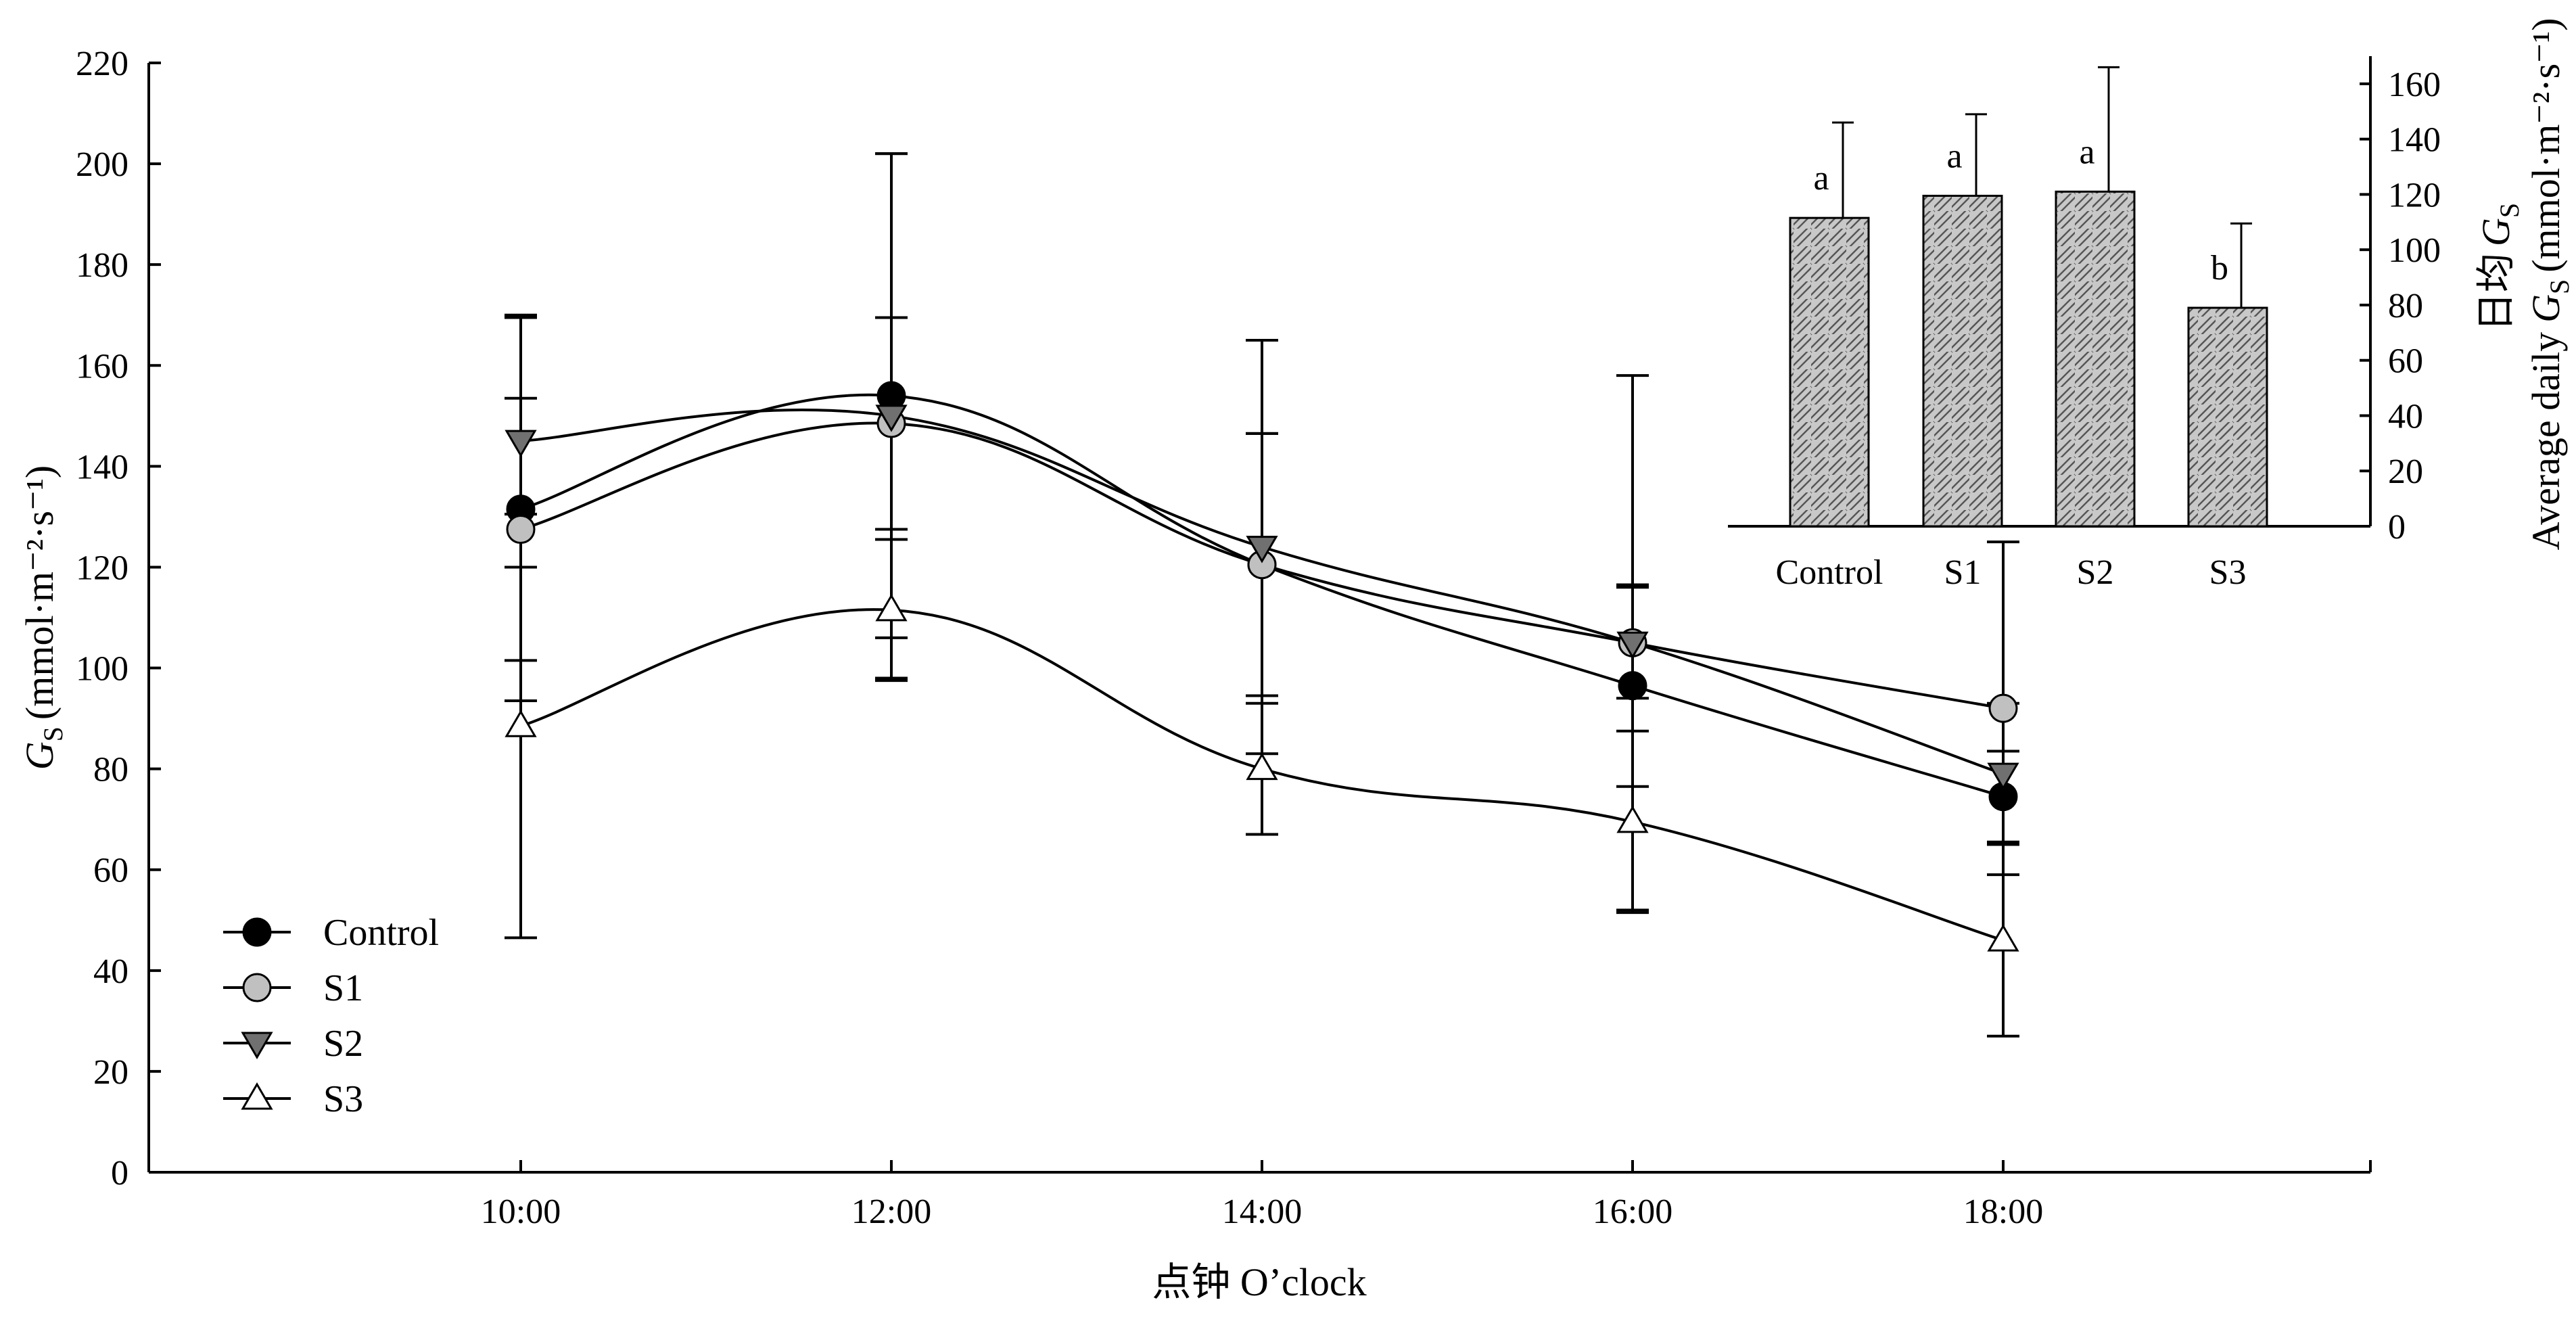 The height and width of the screenshot is (1340, 2576). Describe the element at coordinates (2405, 361) in the screenshot. I see `inset-y-tick-label: 60` at that location.